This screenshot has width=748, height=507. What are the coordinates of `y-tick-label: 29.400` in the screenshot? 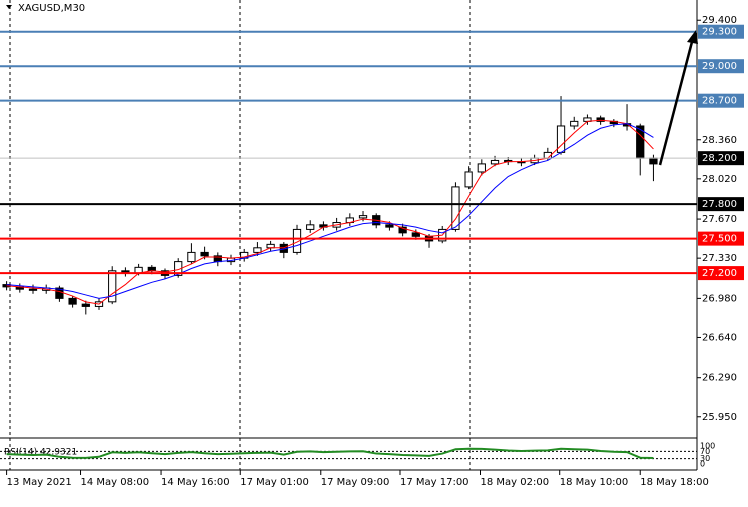 It's located at (719, 20).